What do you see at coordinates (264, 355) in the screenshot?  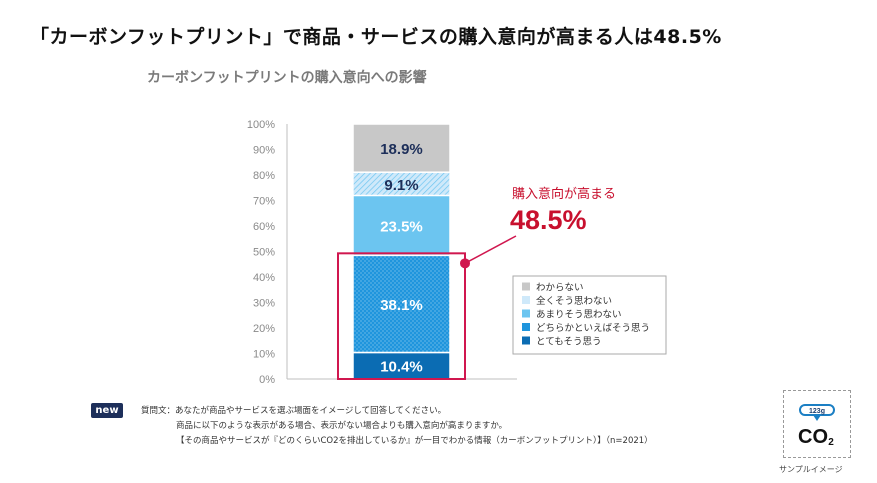 I see `y-tick-label: 10%` at bounding box center [264, 355].